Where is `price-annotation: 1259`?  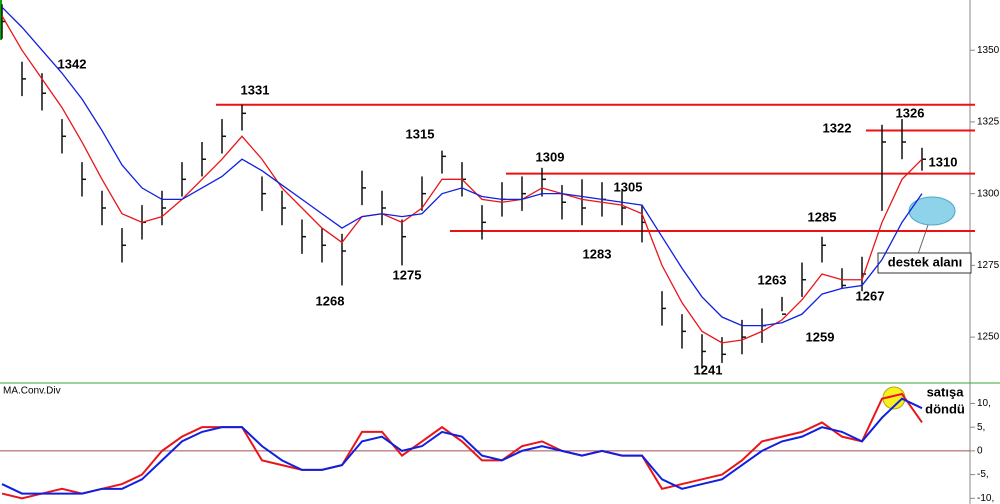
price-annotation: 1259 is located at coordinates (820, 336).